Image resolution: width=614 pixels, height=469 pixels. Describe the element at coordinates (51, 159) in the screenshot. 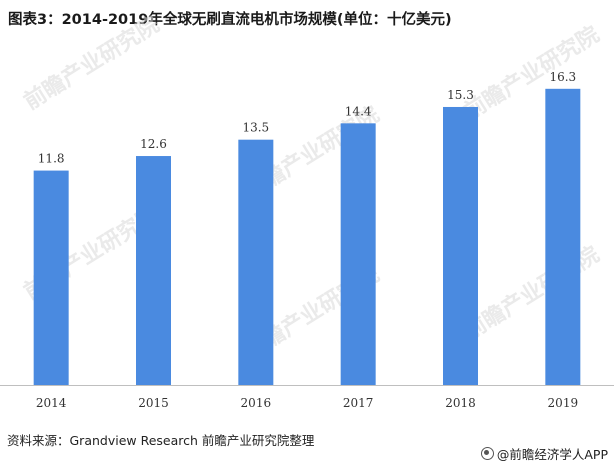

I see `value-label-2014: 11.8` at that location.